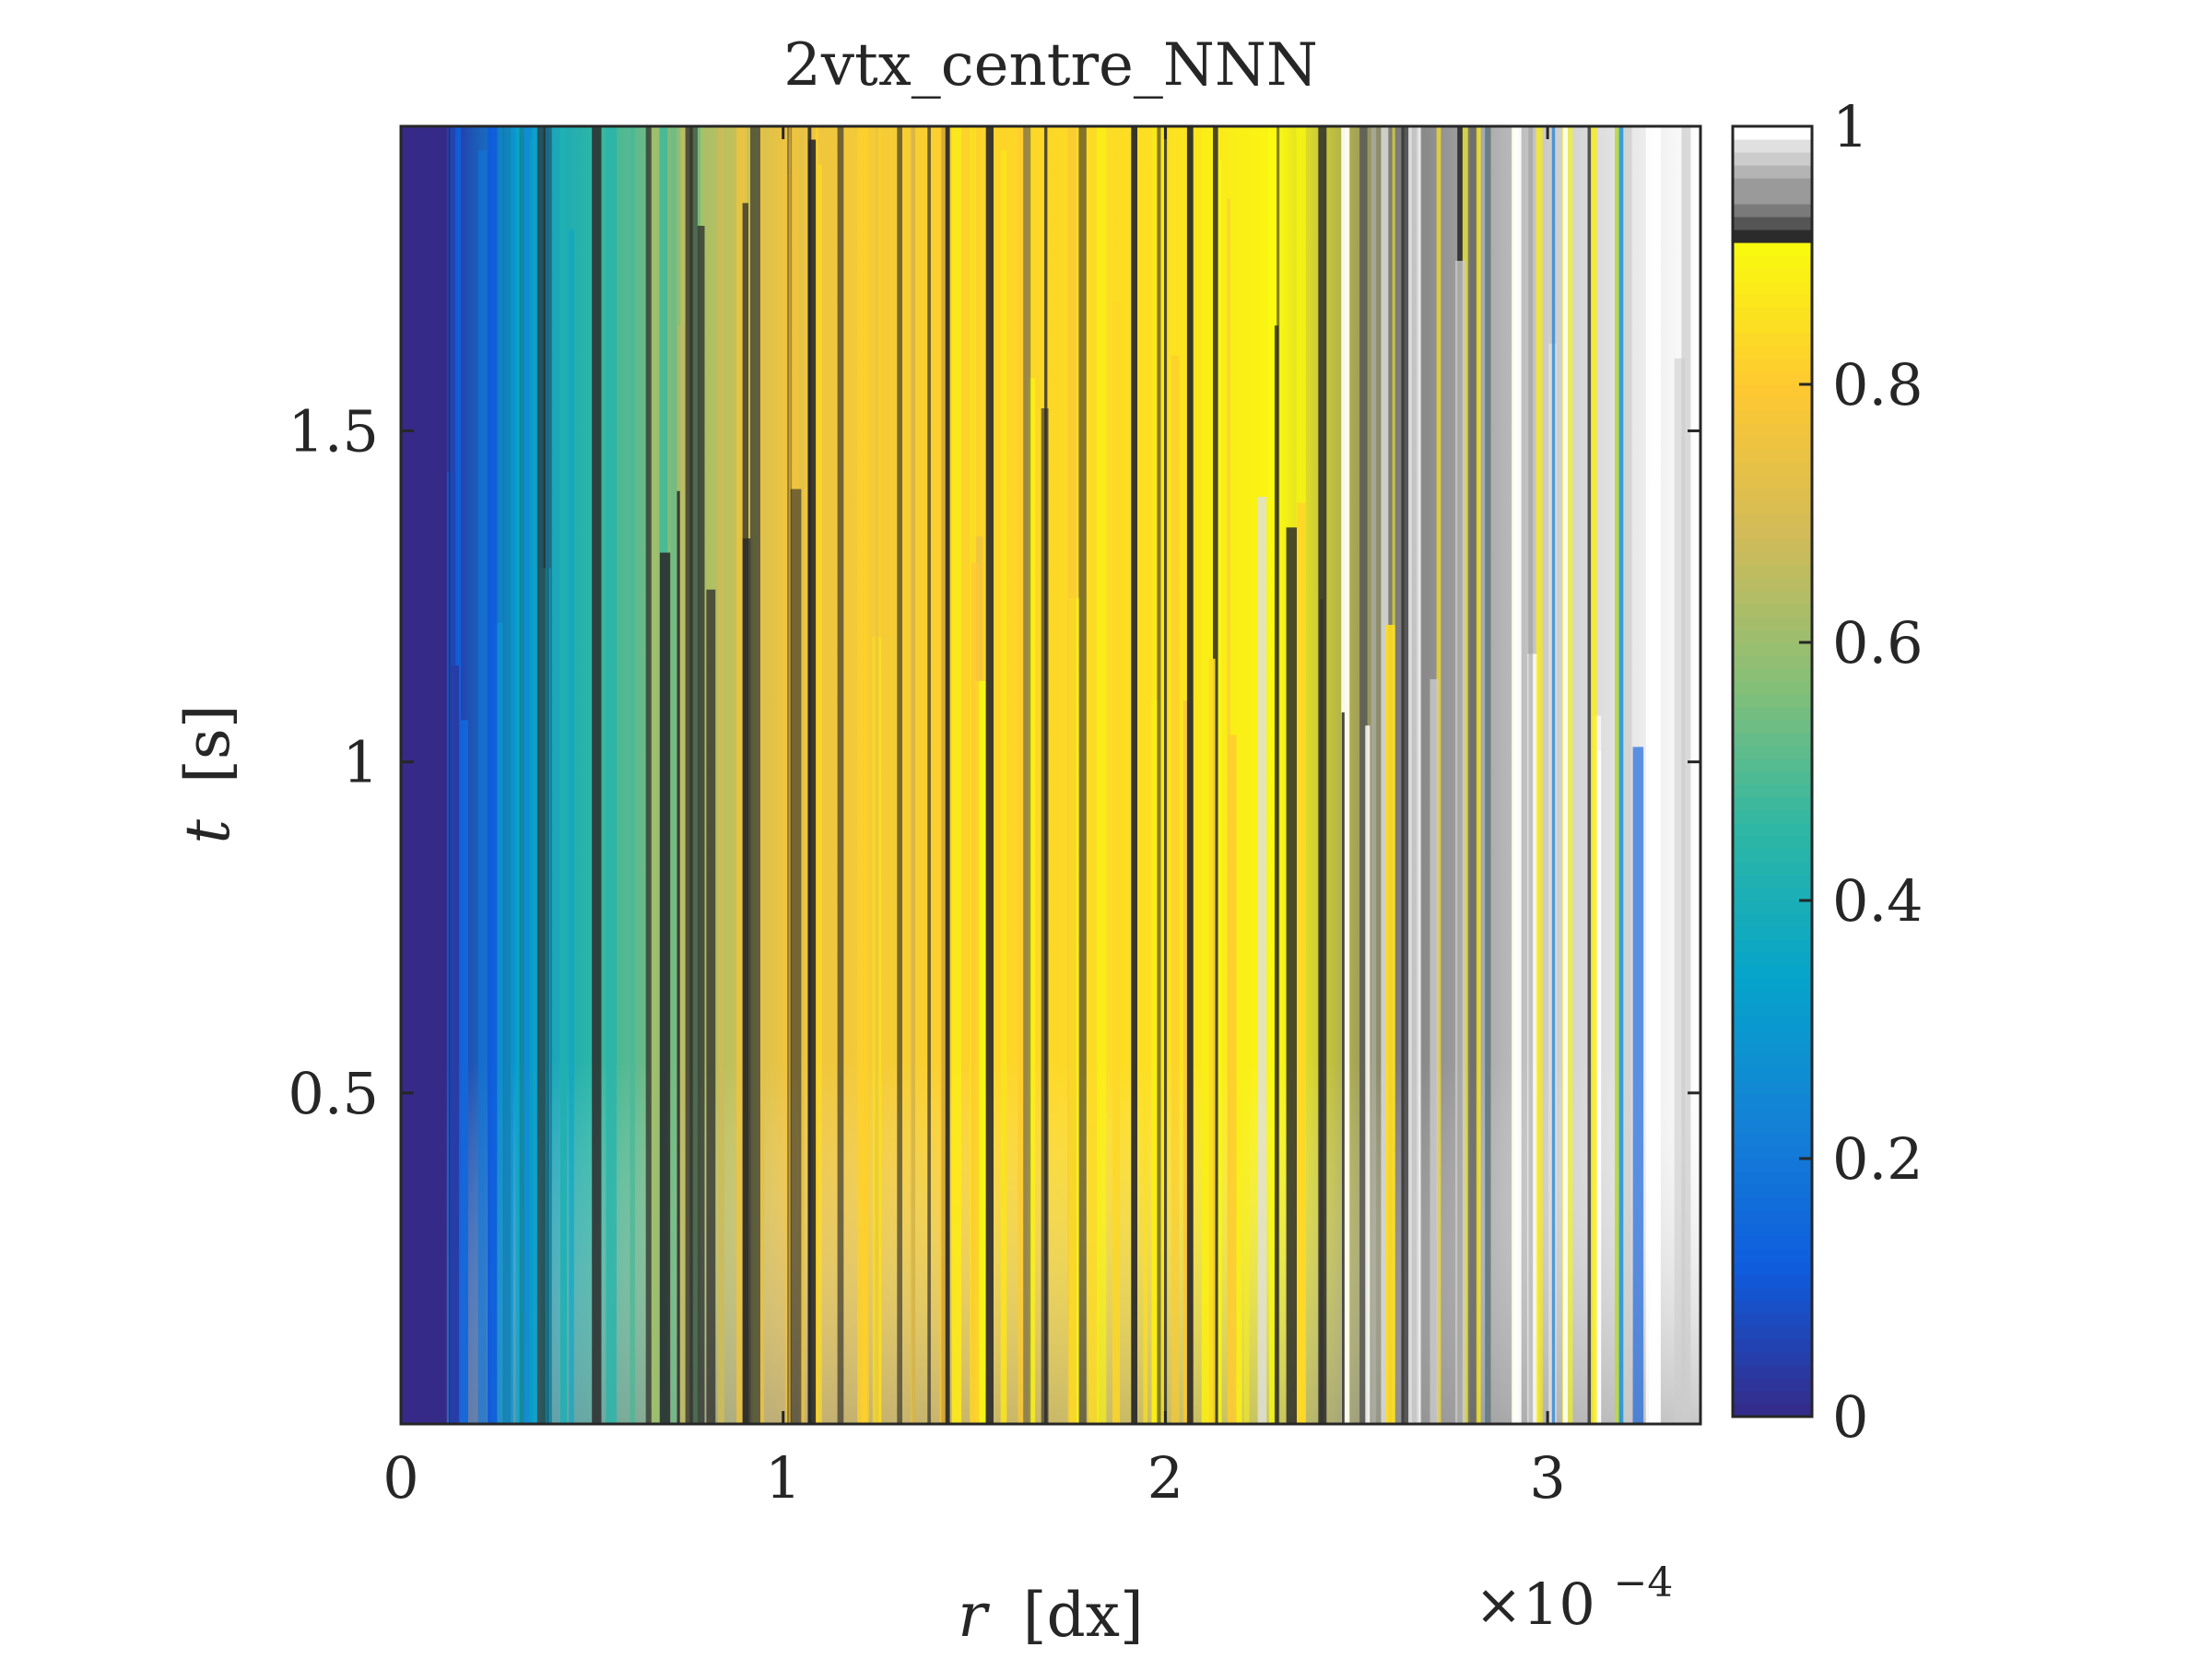 Image resolution: width=2212 pixels, height=1659 pixels. What do you see at coordinates (1878, 901) in the screenshot?
I see `colorbar-tick-label: 0.4` at bounding box center [1878, 901].